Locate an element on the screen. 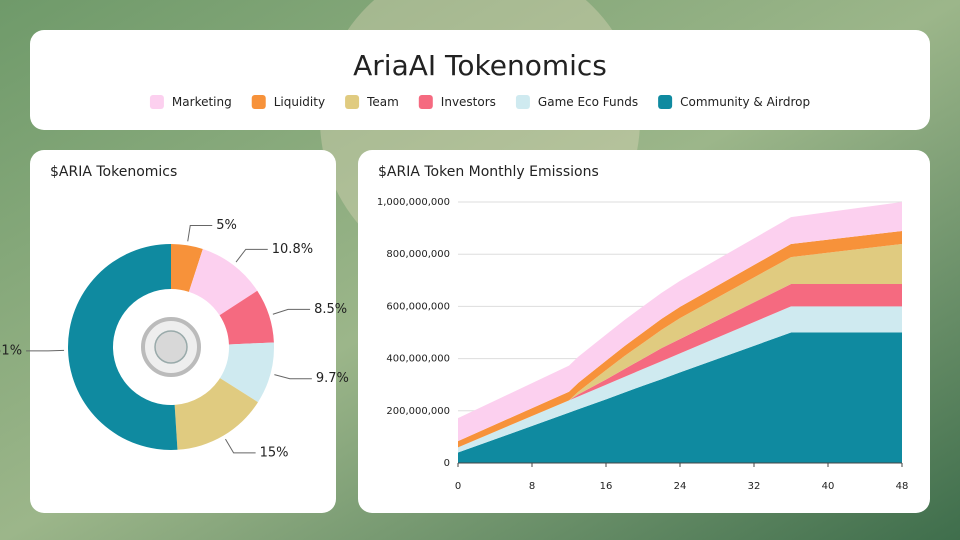  data-label: 15% is located at coordinates (274, 452).